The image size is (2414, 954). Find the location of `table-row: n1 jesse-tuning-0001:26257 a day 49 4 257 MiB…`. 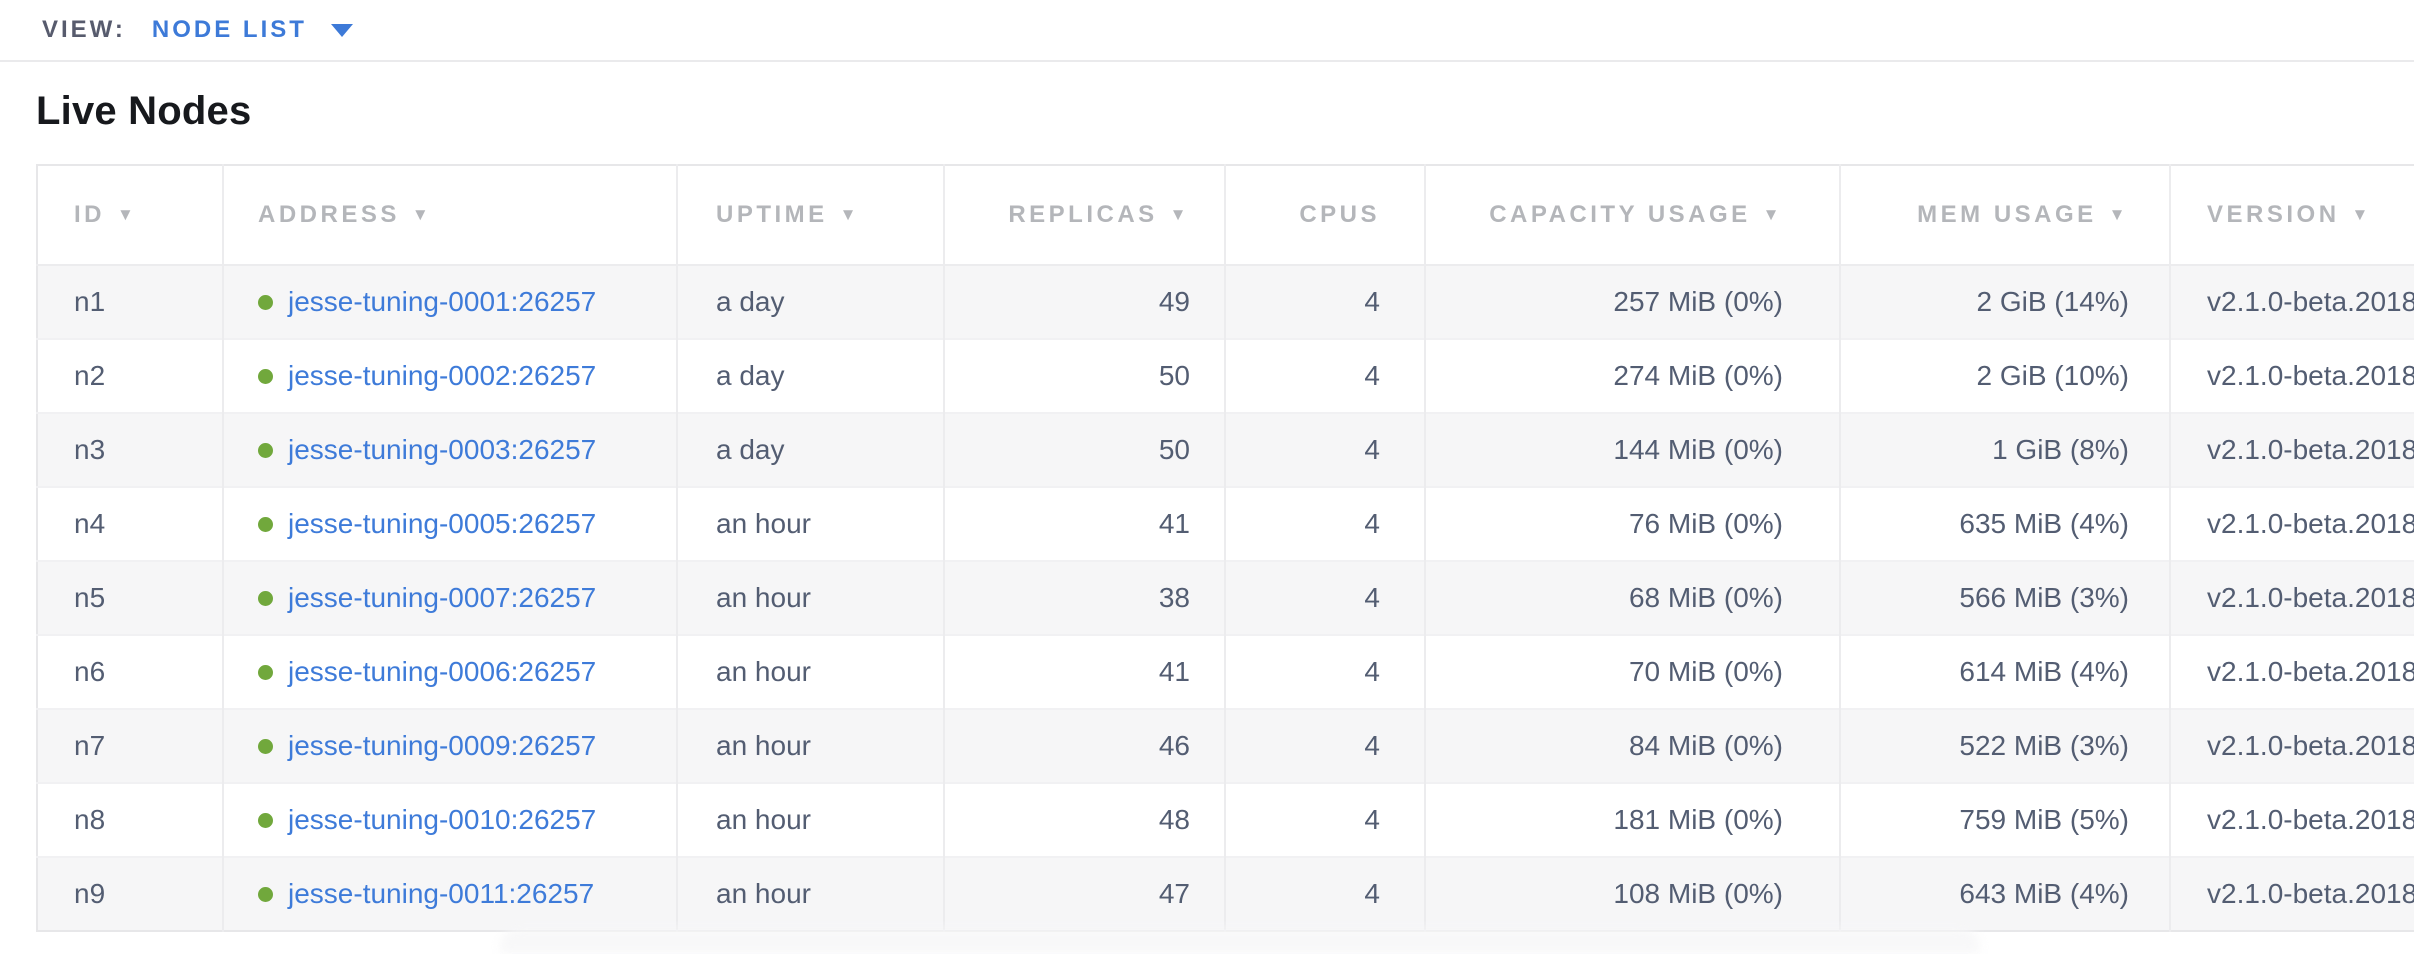

table-row: n1 jesse-tuning-0001:26257 a day 49 4 257 MiB… is located at coordinates (1225, 302).